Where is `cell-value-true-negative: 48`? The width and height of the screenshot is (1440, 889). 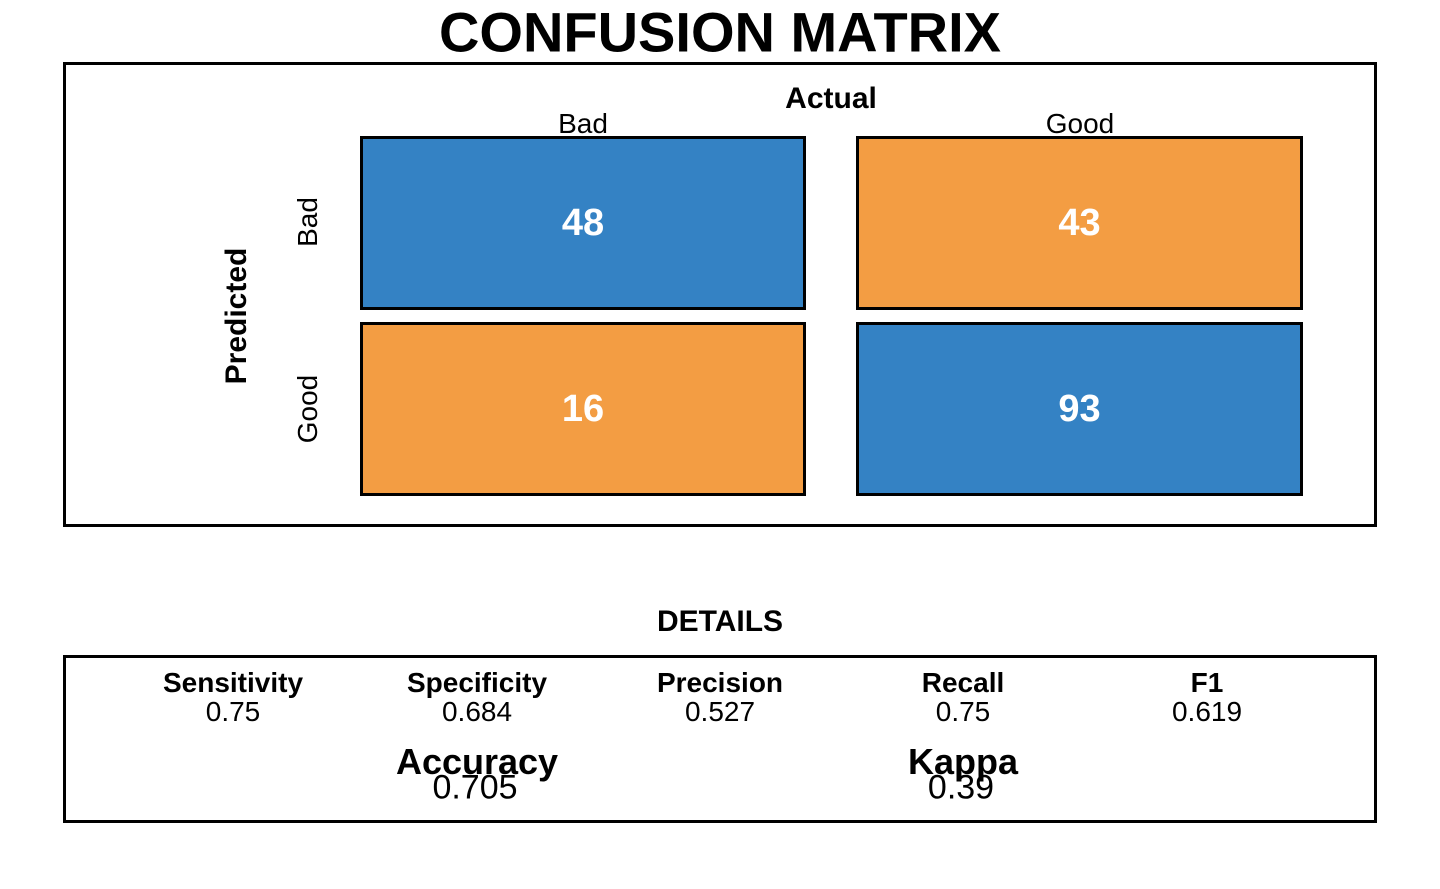 cell-value-true-negative: 48 is located at coordinates (583, 222).